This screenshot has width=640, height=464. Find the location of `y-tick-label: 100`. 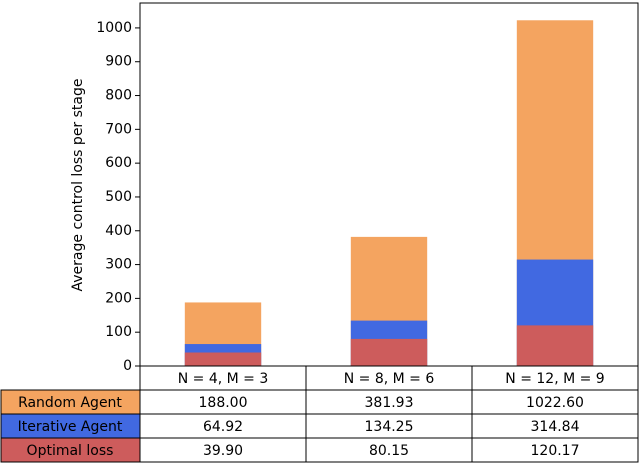

y-tick-label: 100 is located at coordinates (118, 332).